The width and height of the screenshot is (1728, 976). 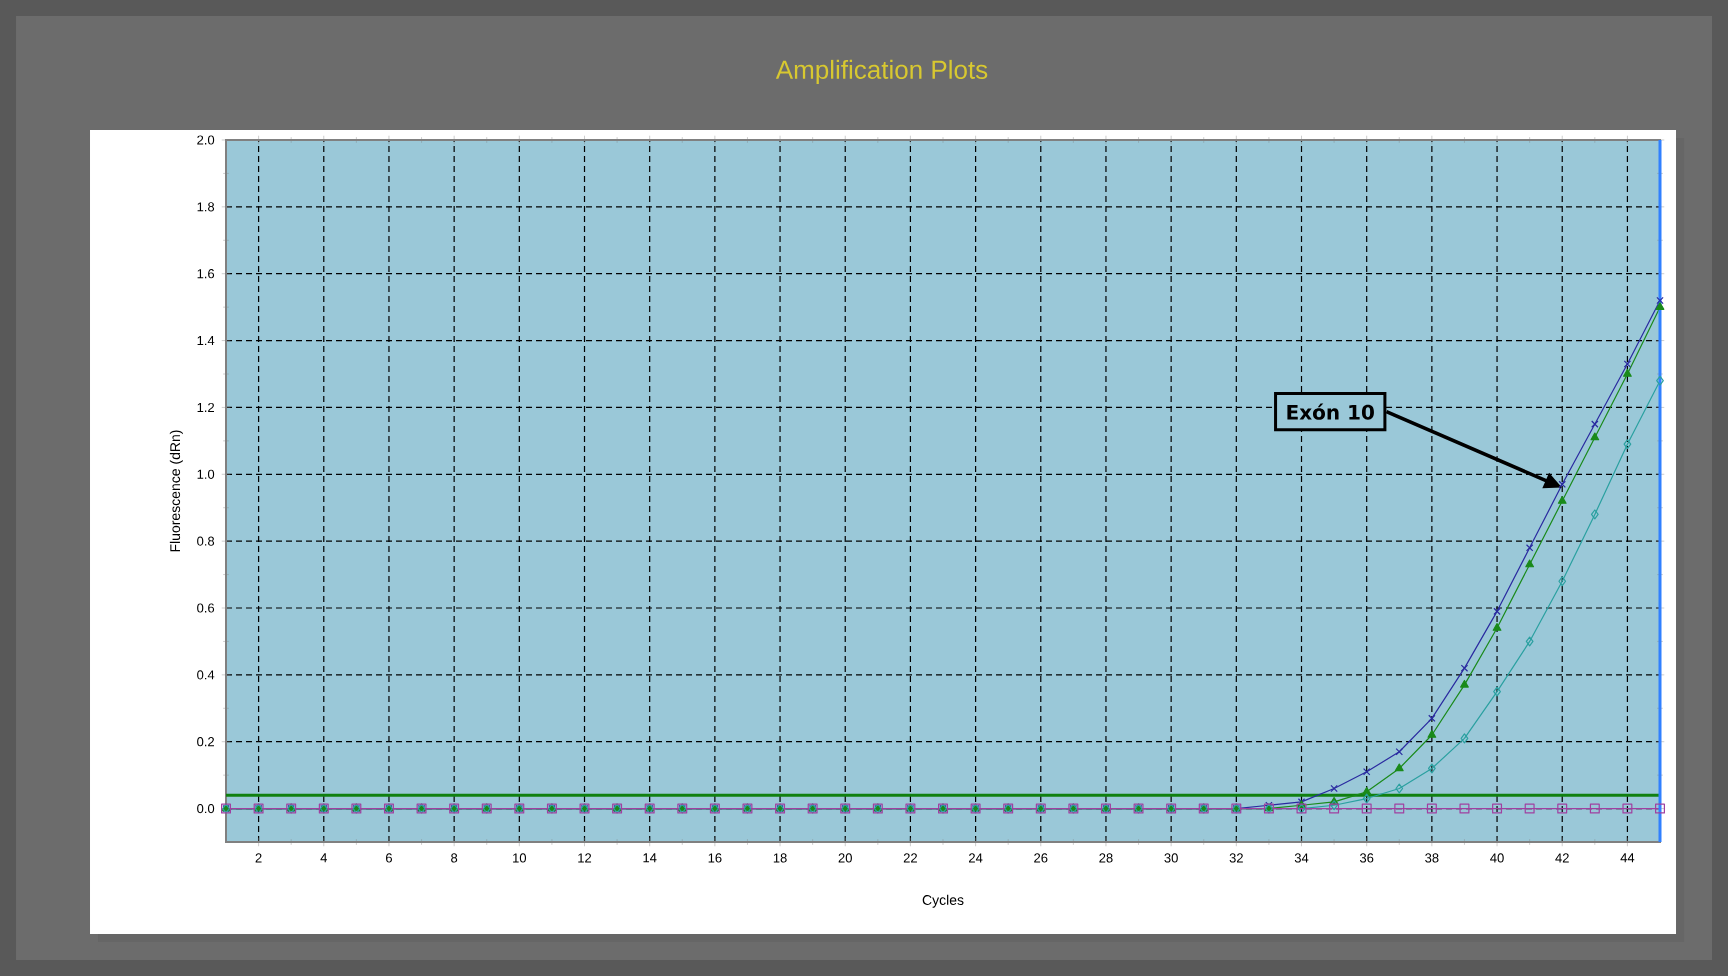 I want to click on annotation: Exón 10, so click(x=1330, y=411).